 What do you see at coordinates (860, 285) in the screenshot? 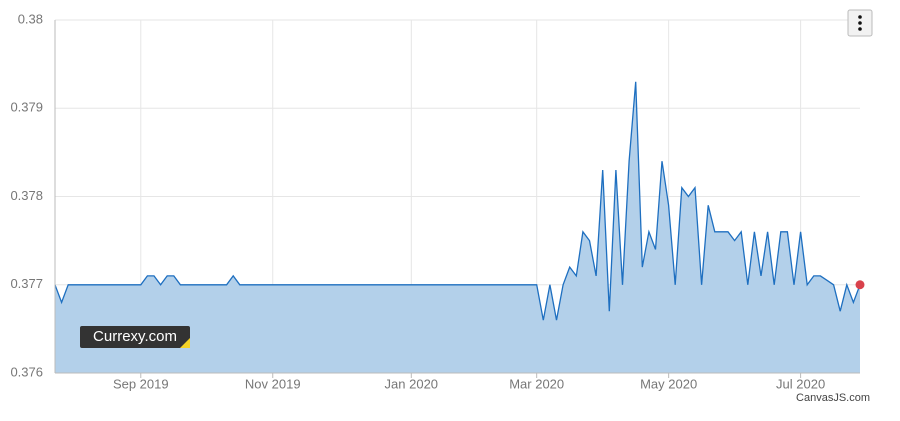
I see `last-point-marker` at bounding box center [860, 285].